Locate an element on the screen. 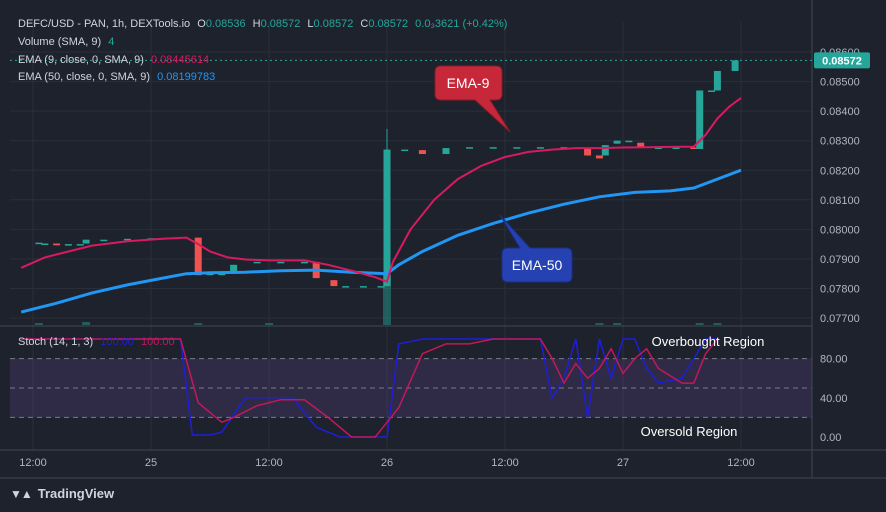  ema9-value: 0.08445614 is located at coordinates (180, 60).